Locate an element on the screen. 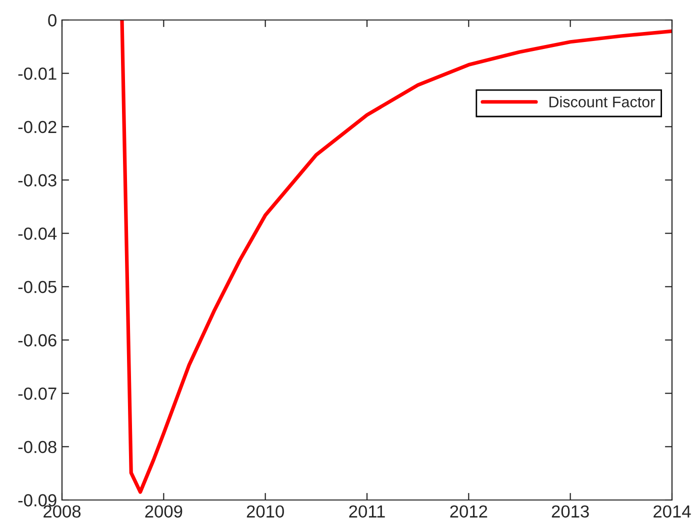 The image size is (694, 532). y-tick-label: -0.08 is located at coordinates (37, 447).